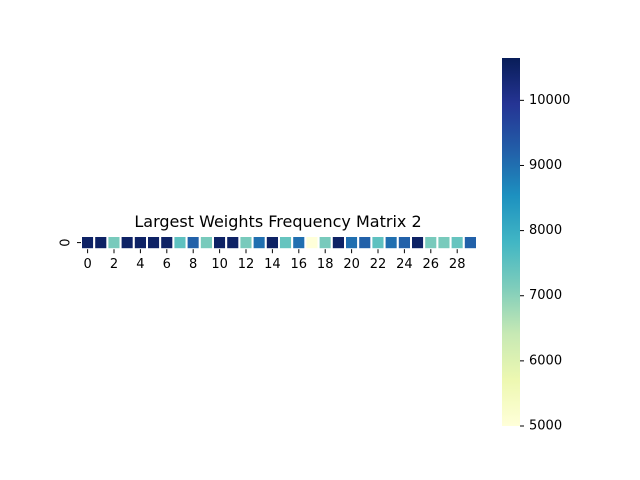 The image size is (640, 480). I want to click on x-tick-label: 16, so click(299, 264).